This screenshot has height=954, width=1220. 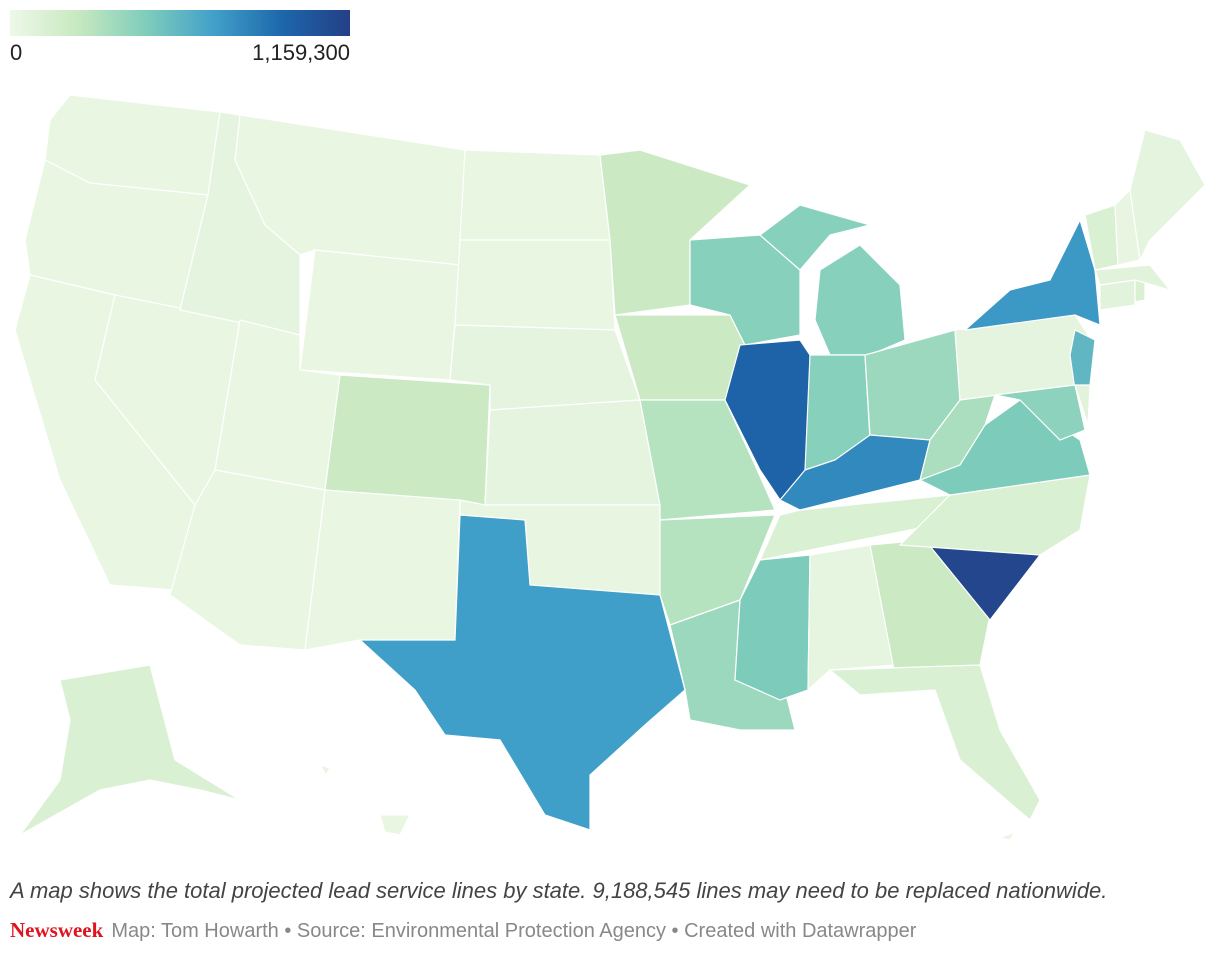 I want to click on legend-label: 1,159,300, so click(x=301, y=52).